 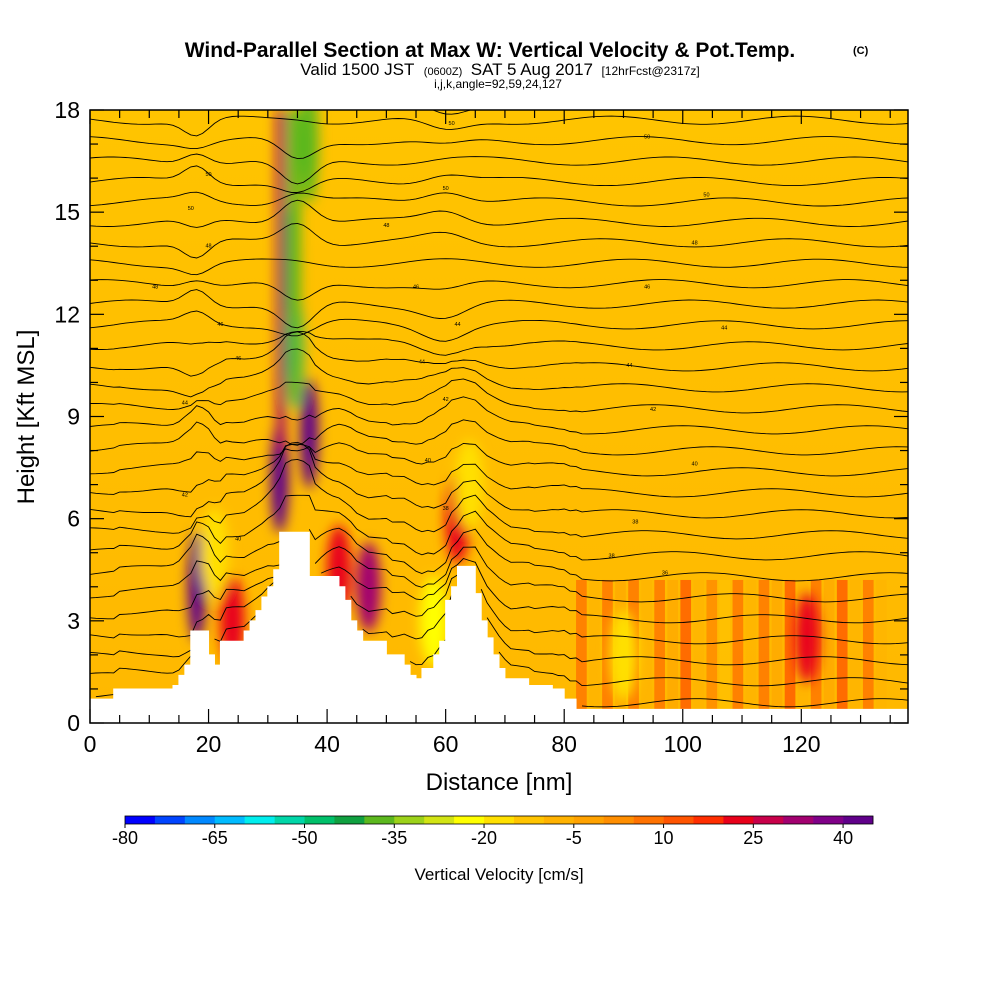 I want to click on colorbar-frame, so click(x=499, y=820).